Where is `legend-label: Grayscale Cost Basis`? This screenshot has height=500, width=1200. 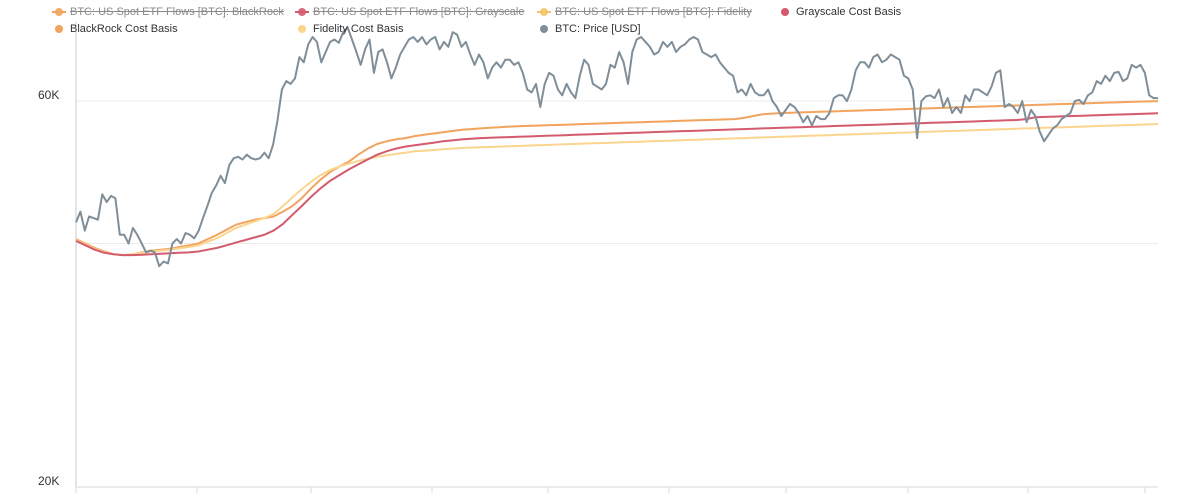 legend-label: Grayscale Cost Basis is located at coordinates (849, 12).